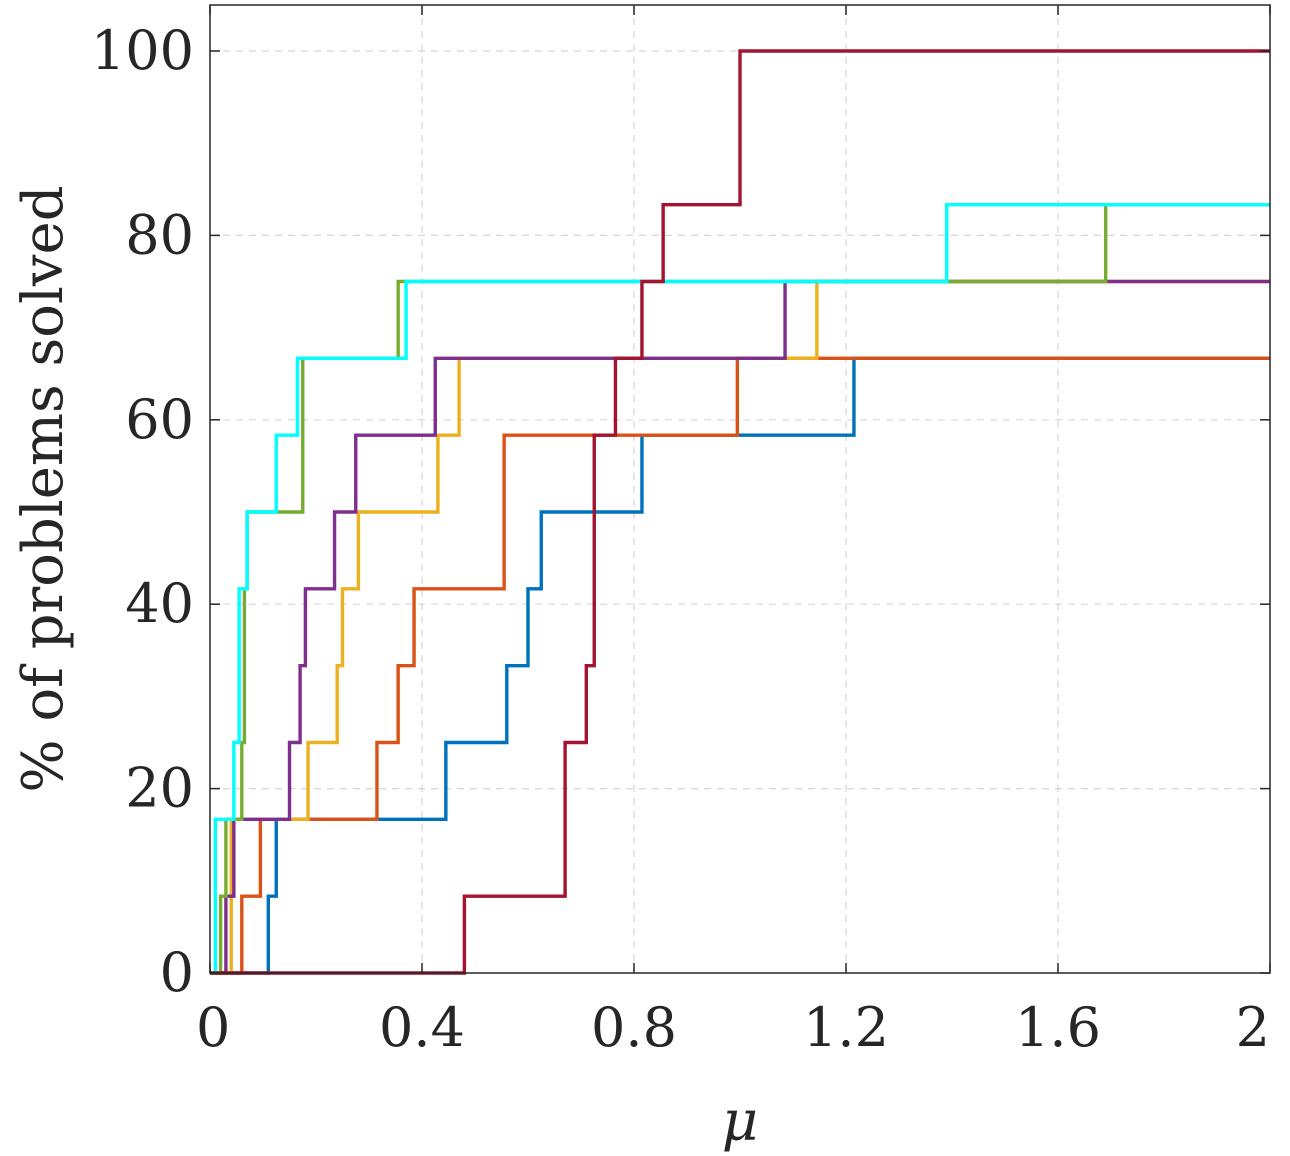  What do you see at coordinates (159, 234) in the screenshot?
I see `y-tick-label-4: 80` at bounding box center [159, 234].